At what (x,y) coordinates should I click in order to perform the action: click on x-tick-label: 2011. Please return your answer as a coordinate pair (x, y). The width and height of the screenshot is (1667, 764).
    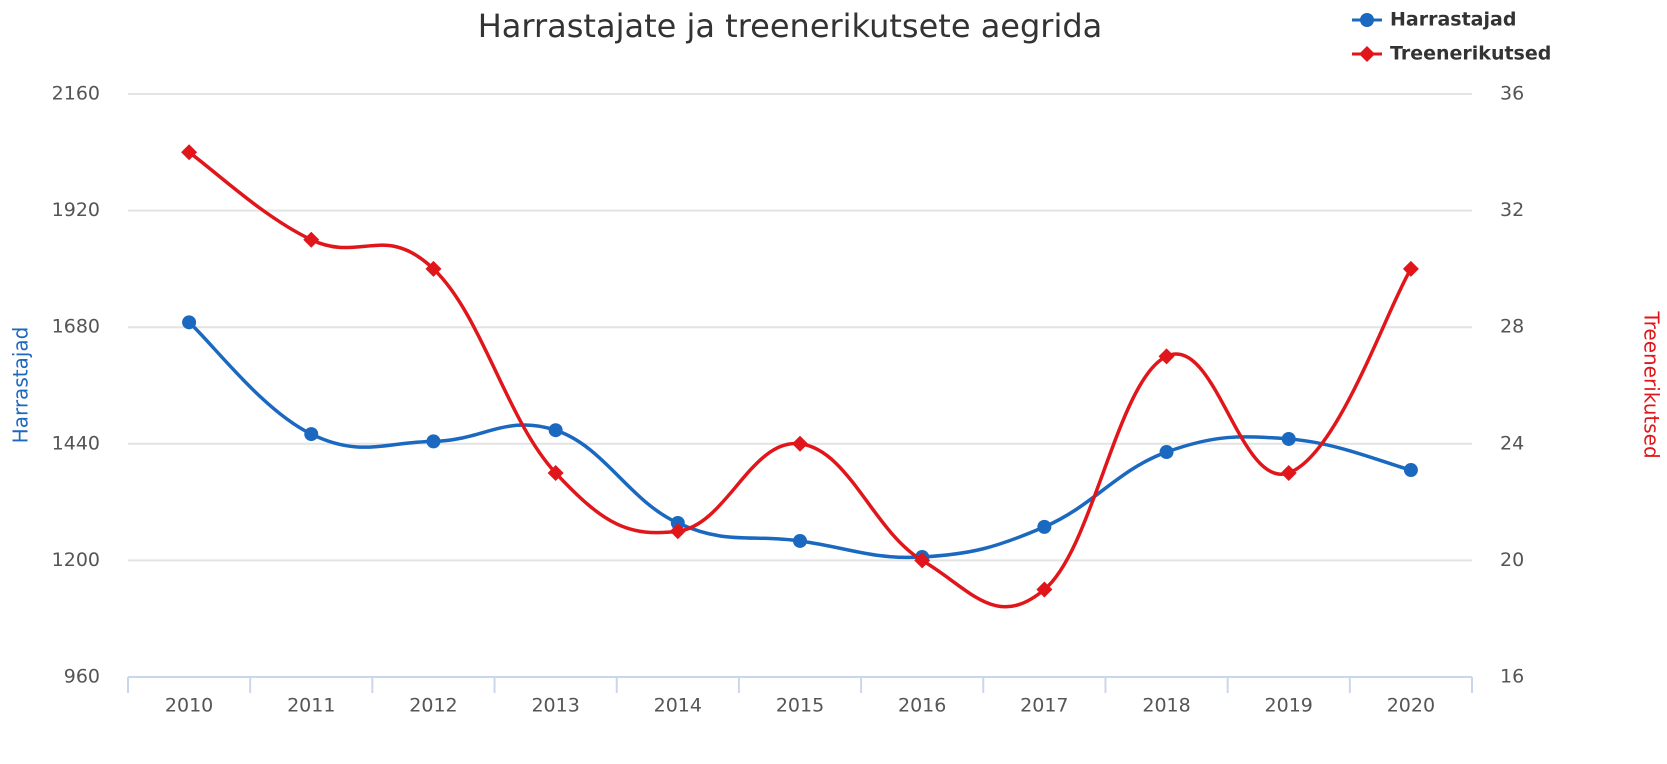
    Looking at the image, I should click on (311, 706).